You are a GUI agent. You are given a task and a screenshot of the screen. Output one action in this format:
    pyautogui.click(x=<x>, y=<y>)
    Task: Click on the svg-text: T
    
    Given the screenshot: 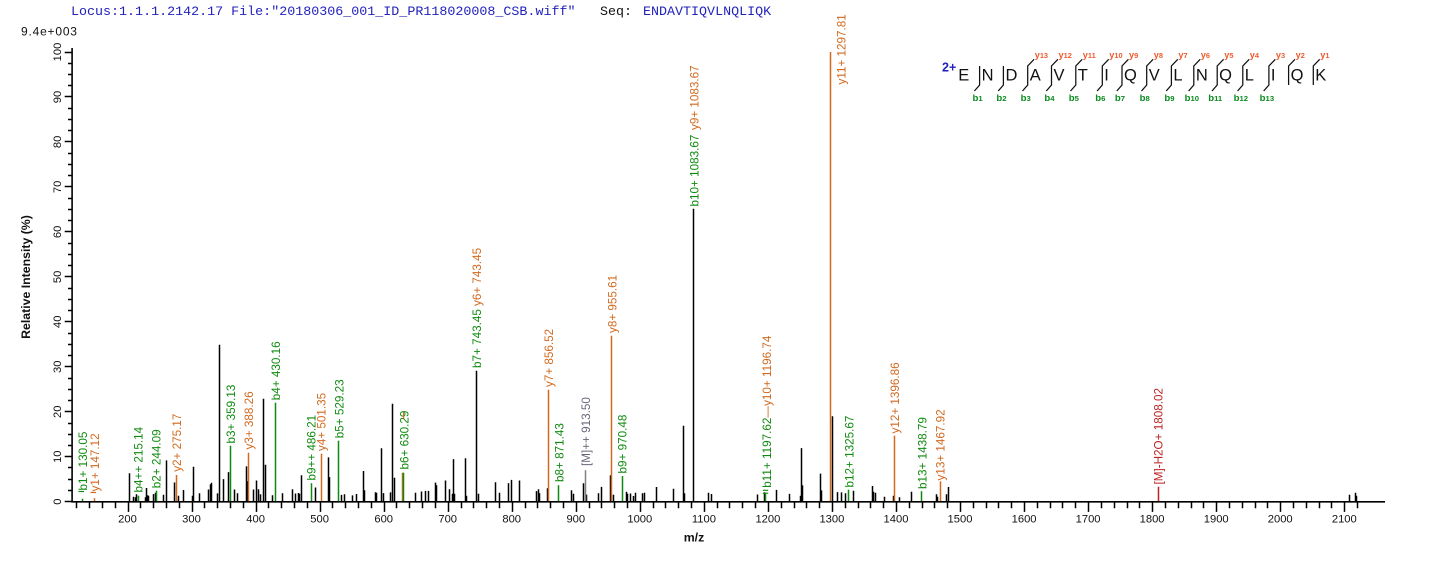 What is the action you would take?
    pyautogui.click(x=1083, y=75)
    